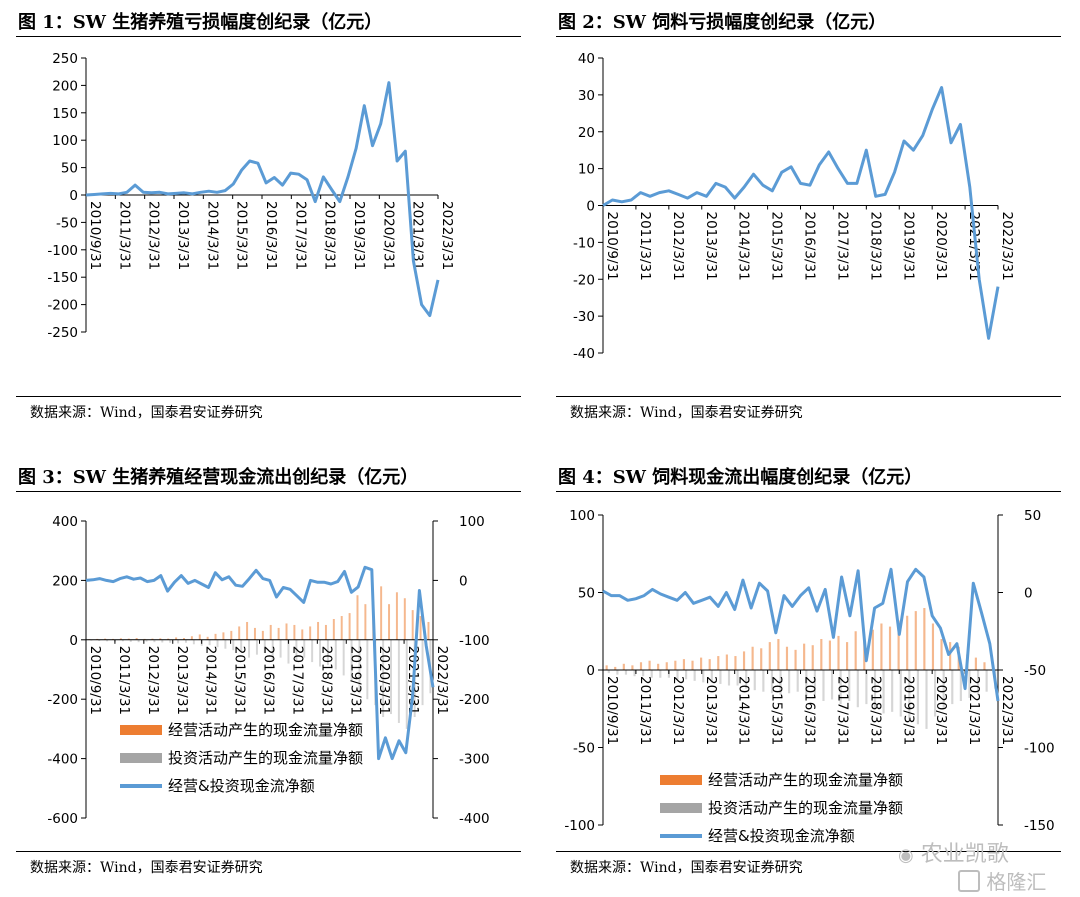  Describe the element at coordinates (474, 819) in the screenshot. I see `y-tick-label-right: -400` at that location.